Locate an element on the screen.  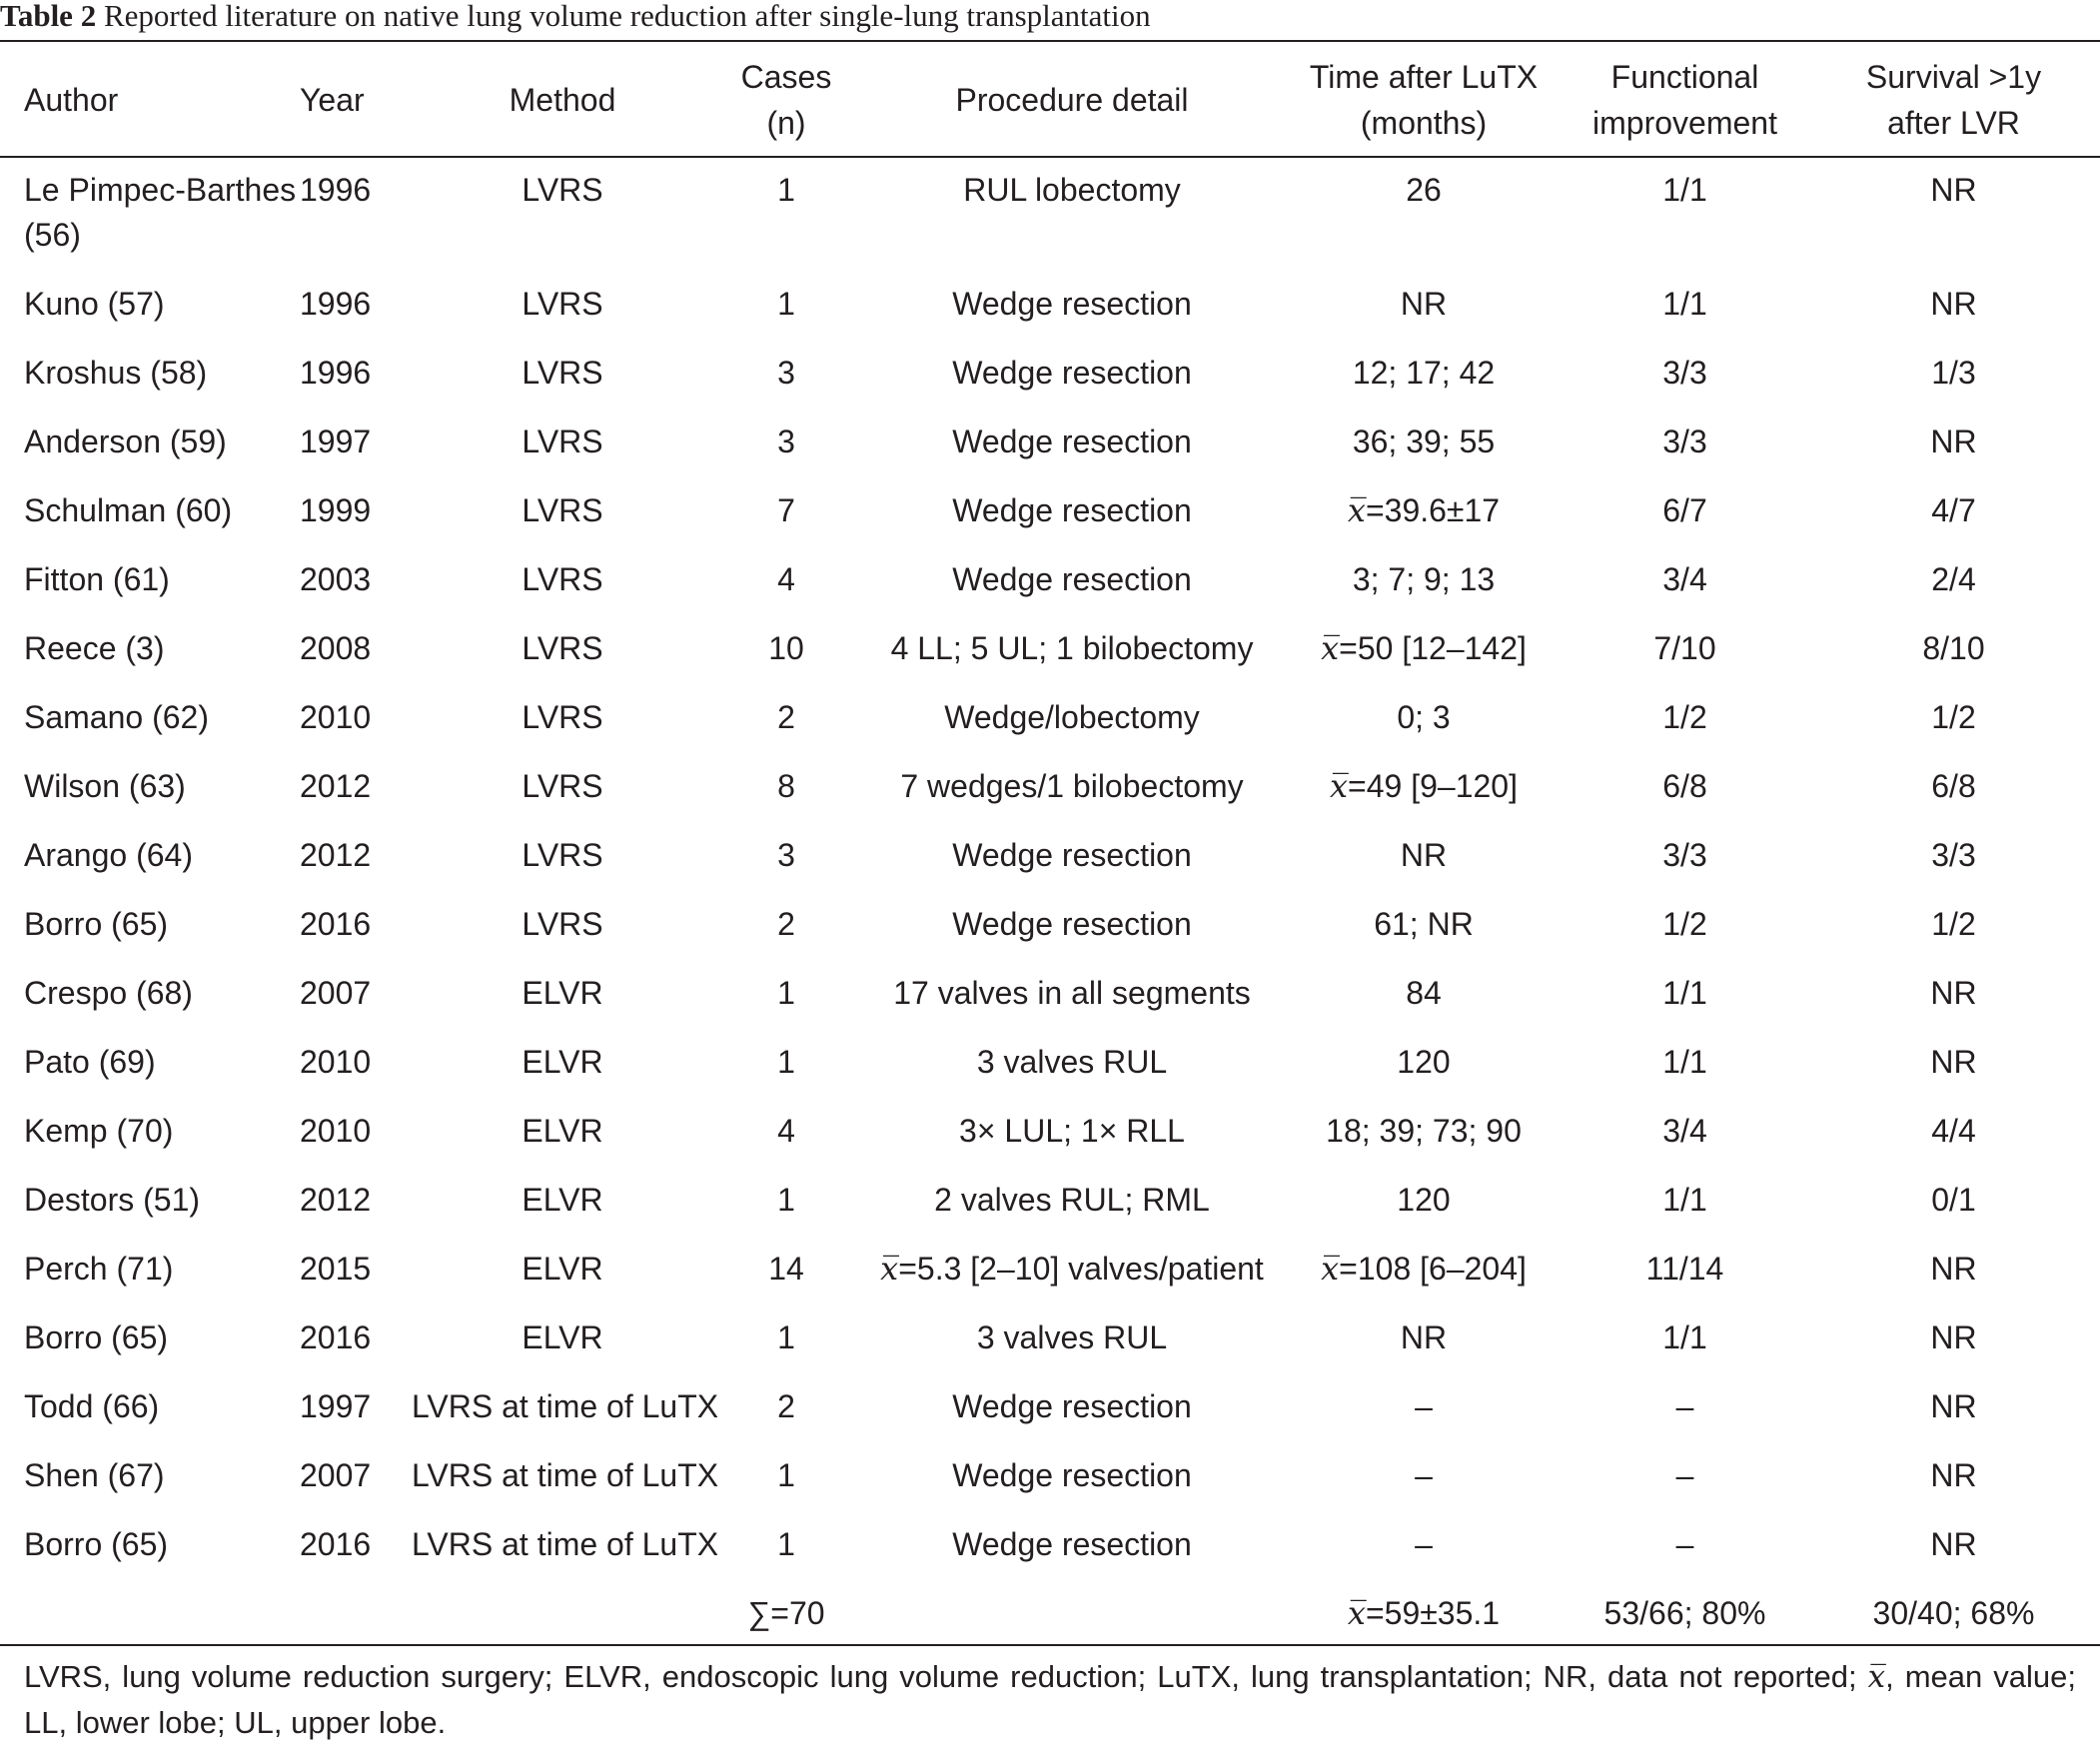
cell-cases: 10 is located at coordinates (786, 648).